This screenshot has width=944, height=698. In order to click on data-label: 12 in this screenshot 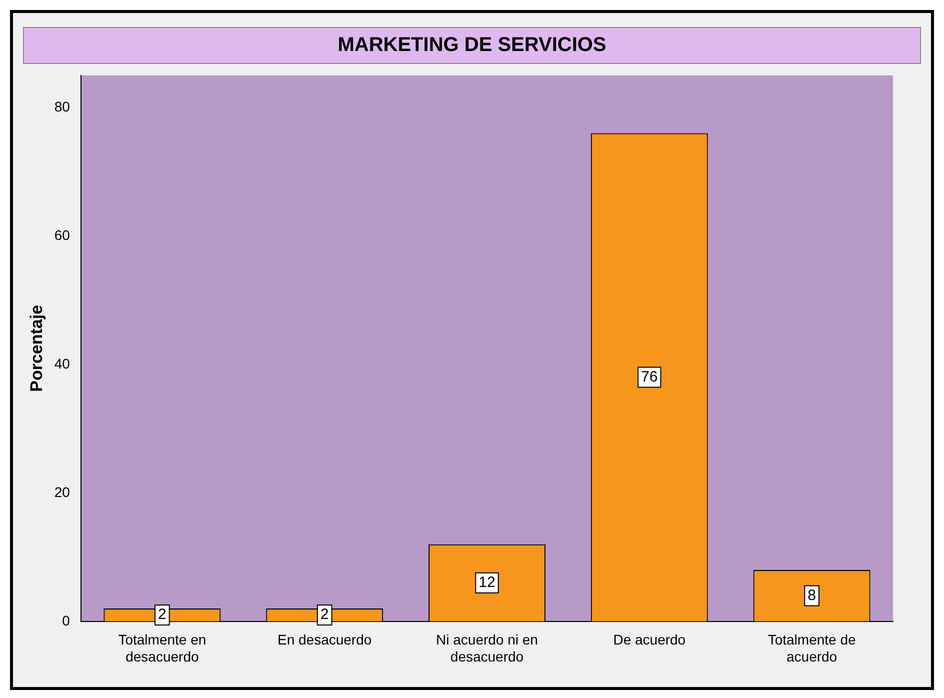, I will do `click(487, 582)`.